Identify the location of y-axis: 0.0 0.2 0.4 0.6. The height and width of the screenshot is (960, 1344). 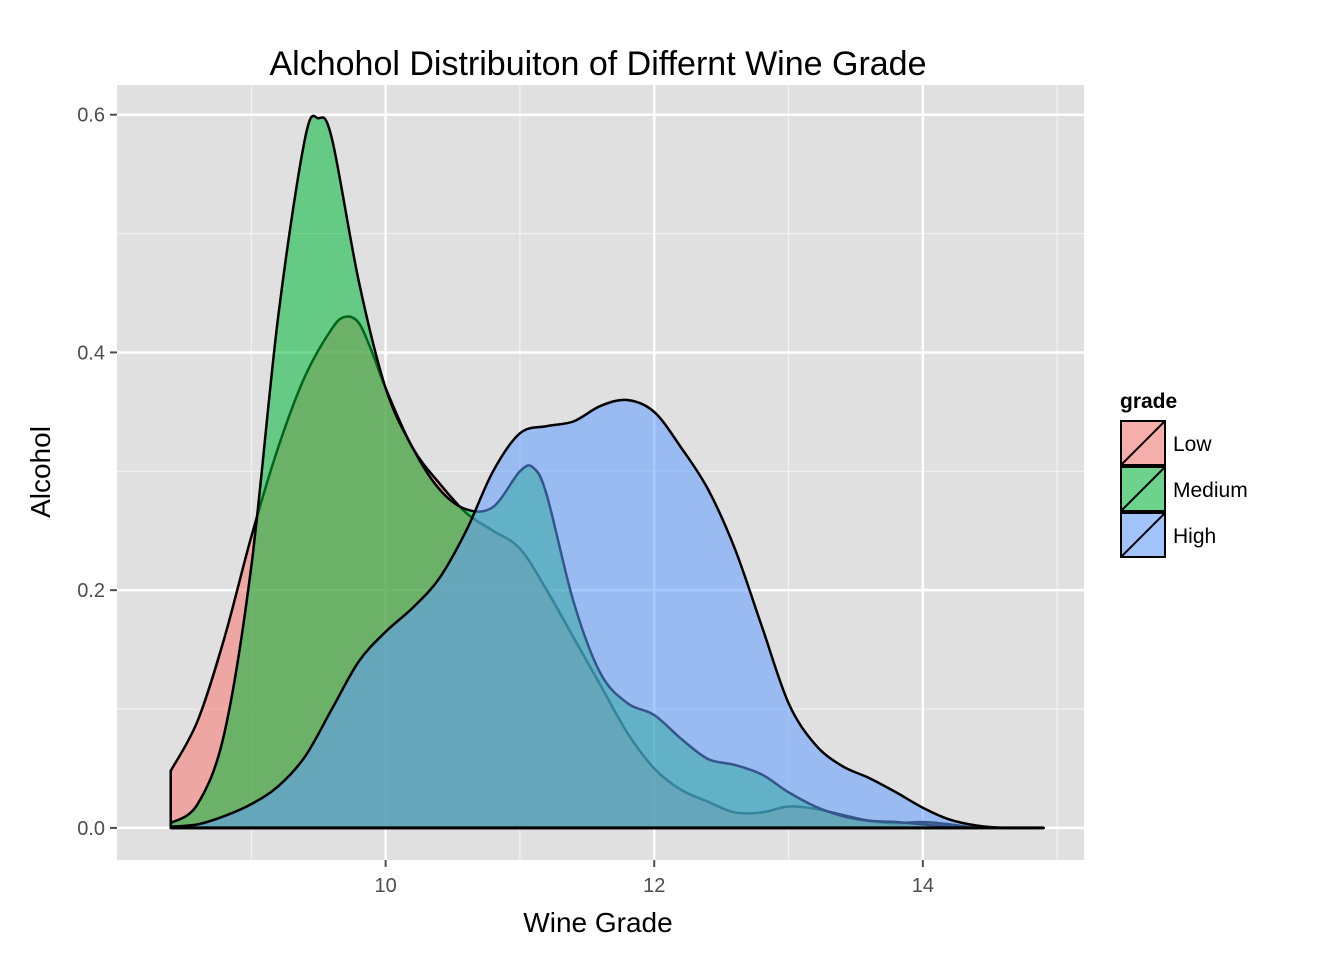
(97, 472).